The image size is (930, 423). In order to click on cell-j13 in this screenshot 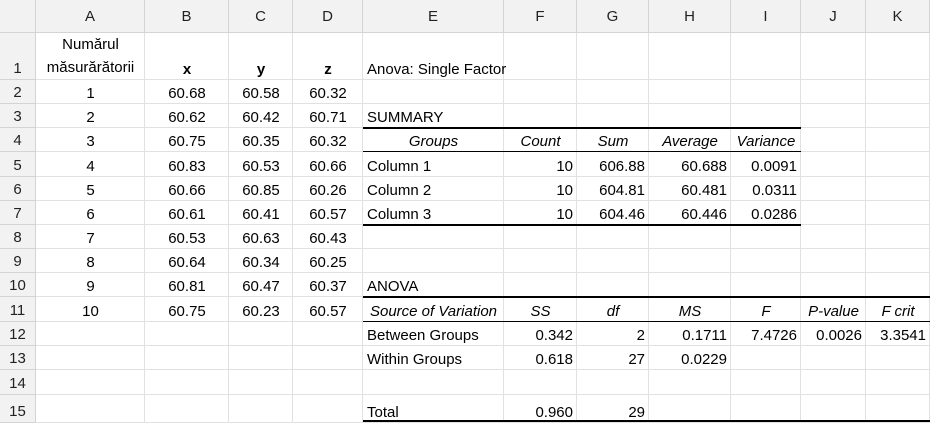, I will do `click(833, 358)`.